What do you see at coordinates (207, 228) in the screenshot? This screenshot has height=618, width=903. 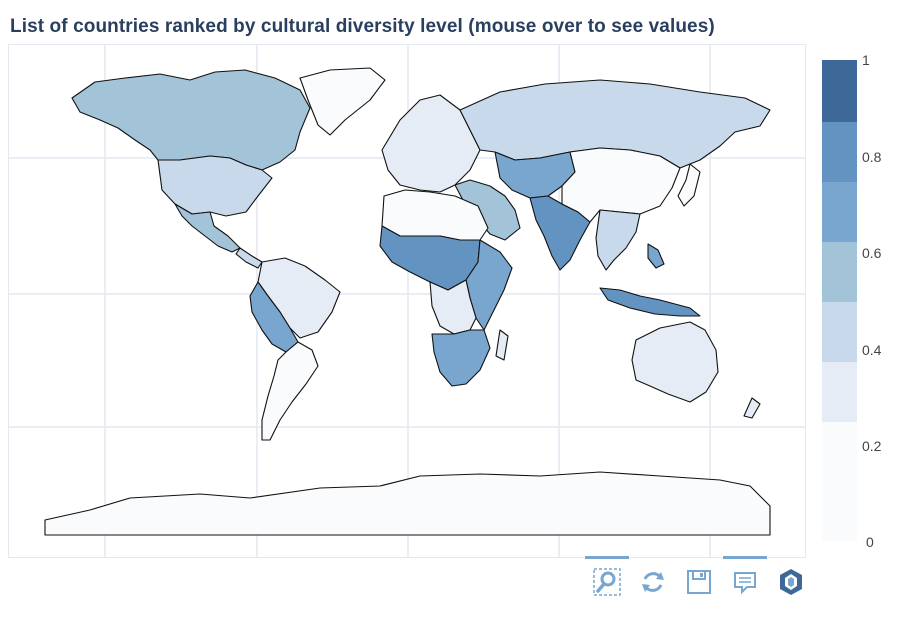 I see `country-mexico` at bounding box center [207, 228].